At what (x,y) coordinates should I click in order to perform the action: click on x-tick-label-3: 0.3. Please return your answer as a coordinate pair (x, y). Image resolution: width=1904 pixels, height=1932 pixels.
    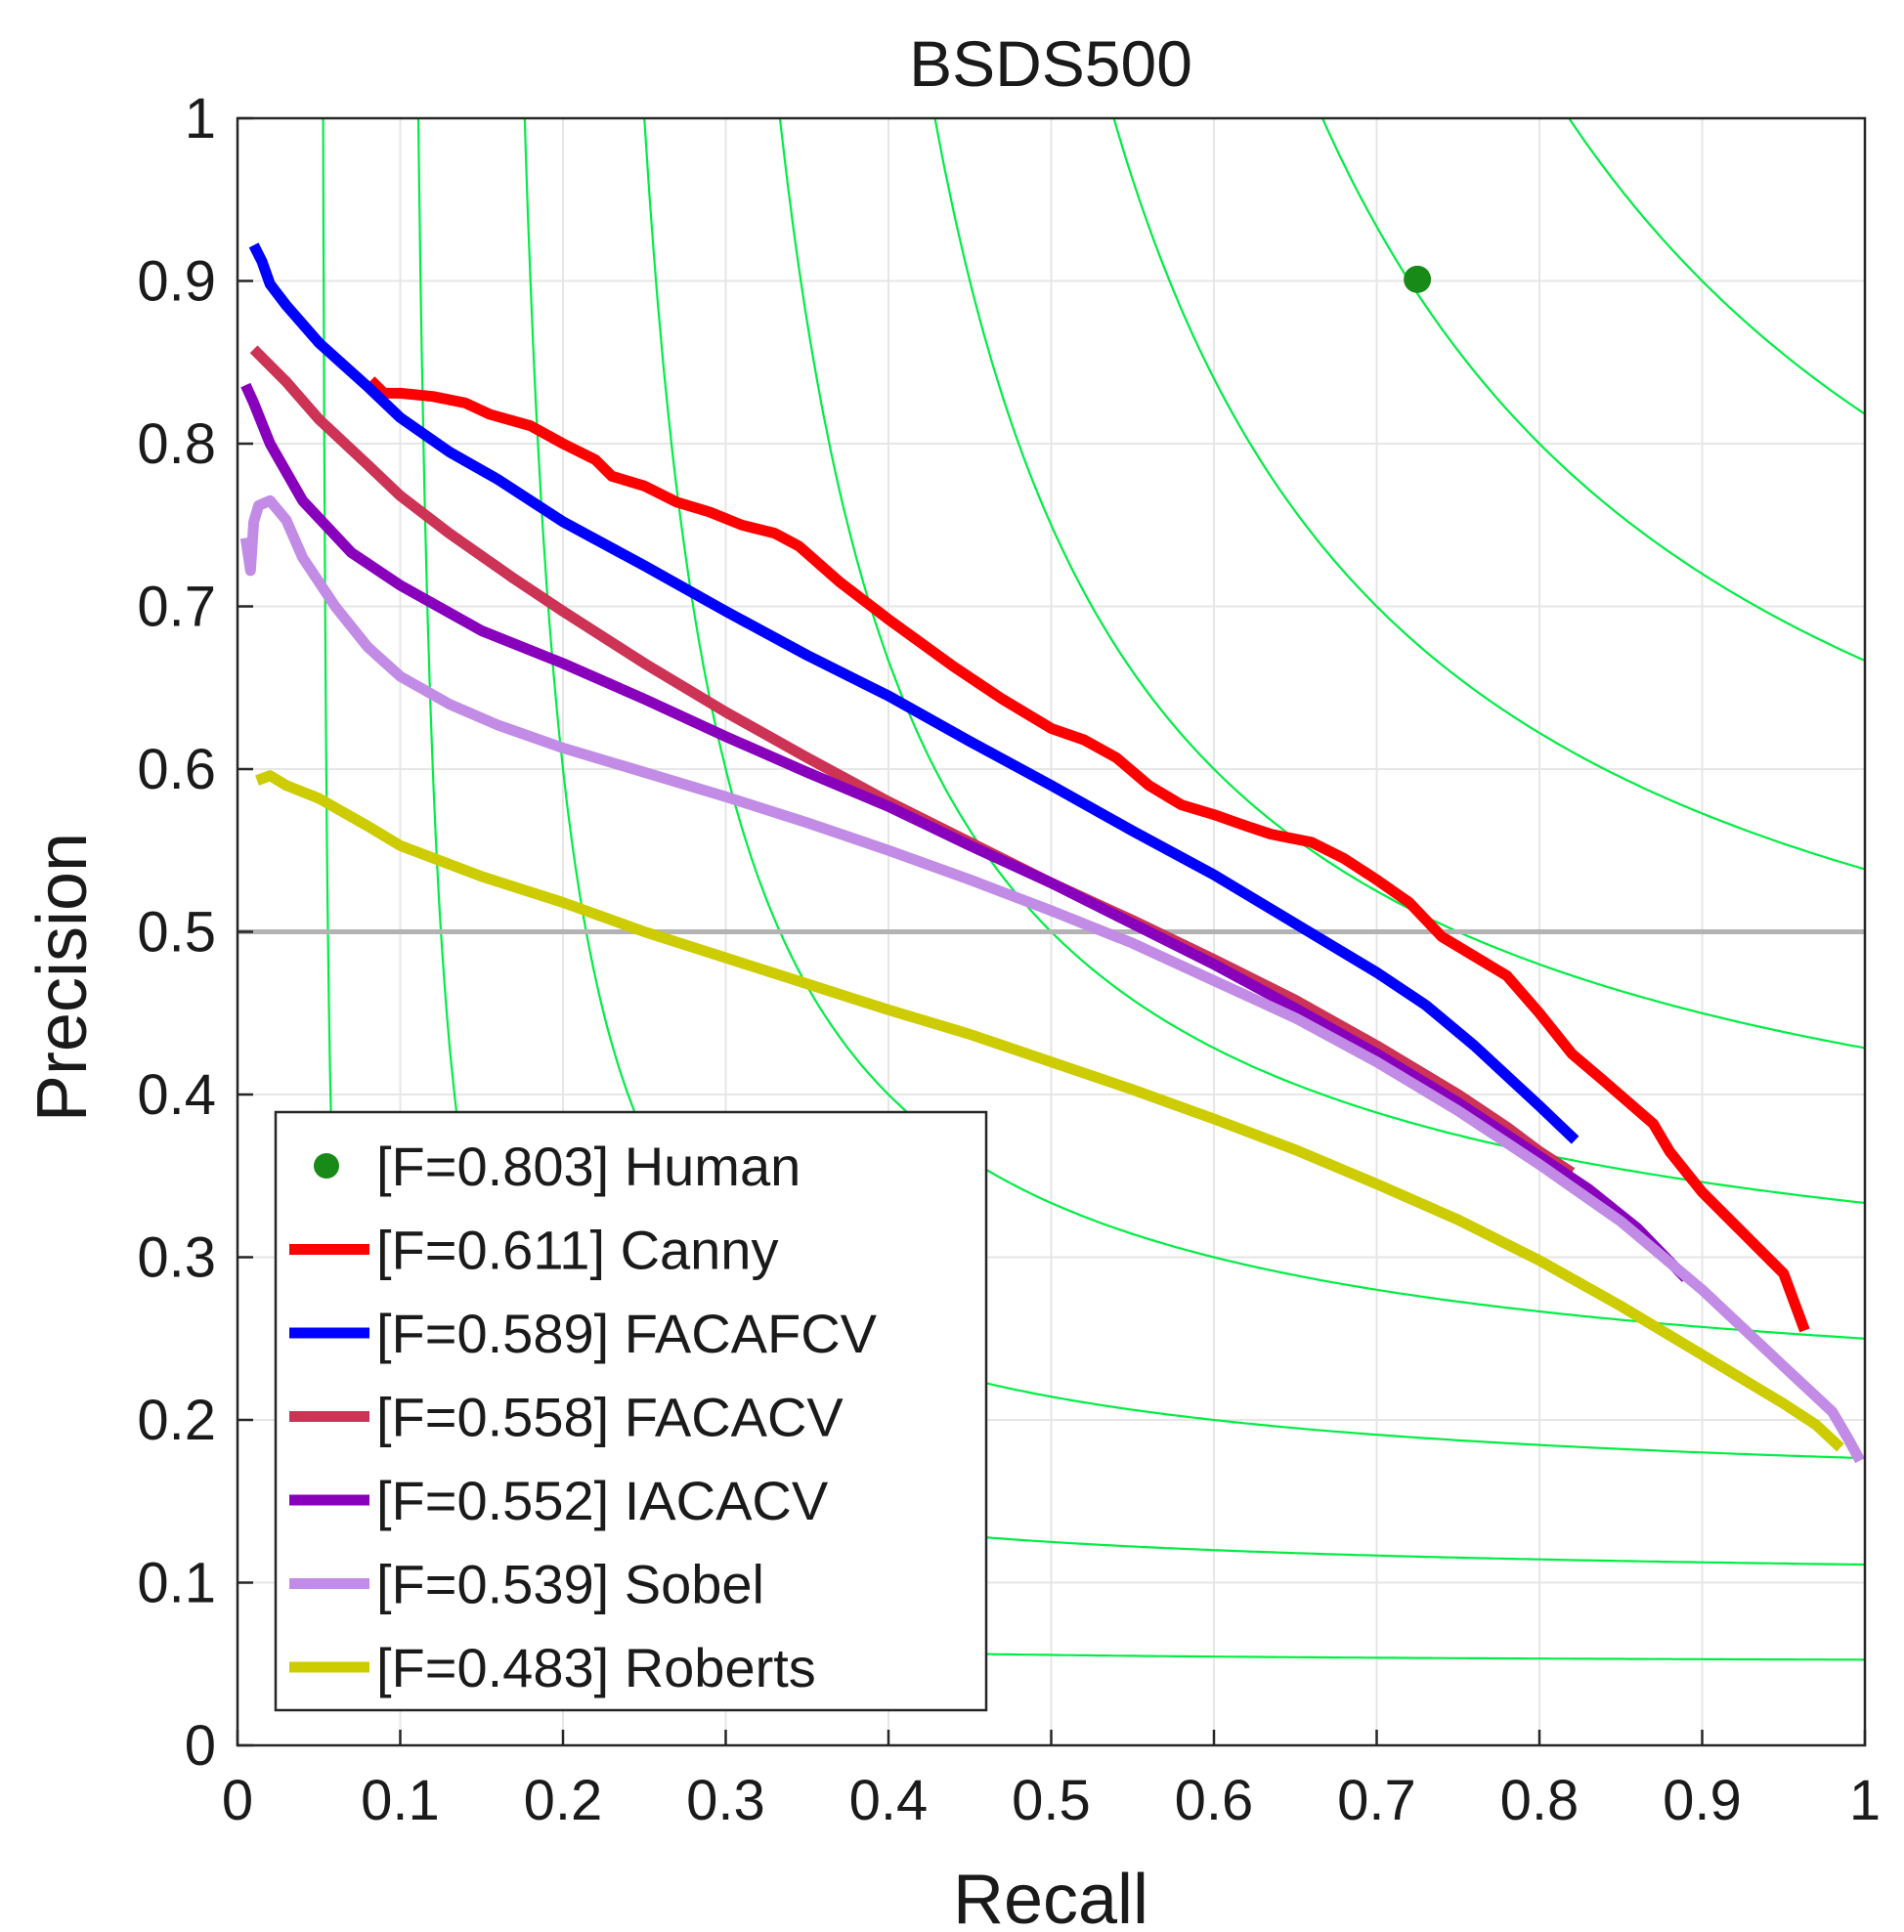
    Looking at the image, I should click on (725, 1800).